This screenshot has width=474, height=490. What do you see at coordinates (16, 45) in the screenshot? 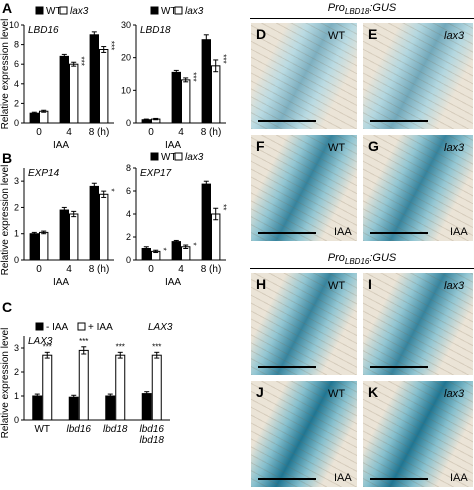
I see `y-tick-label: 8` at bounding box center [16, 45].